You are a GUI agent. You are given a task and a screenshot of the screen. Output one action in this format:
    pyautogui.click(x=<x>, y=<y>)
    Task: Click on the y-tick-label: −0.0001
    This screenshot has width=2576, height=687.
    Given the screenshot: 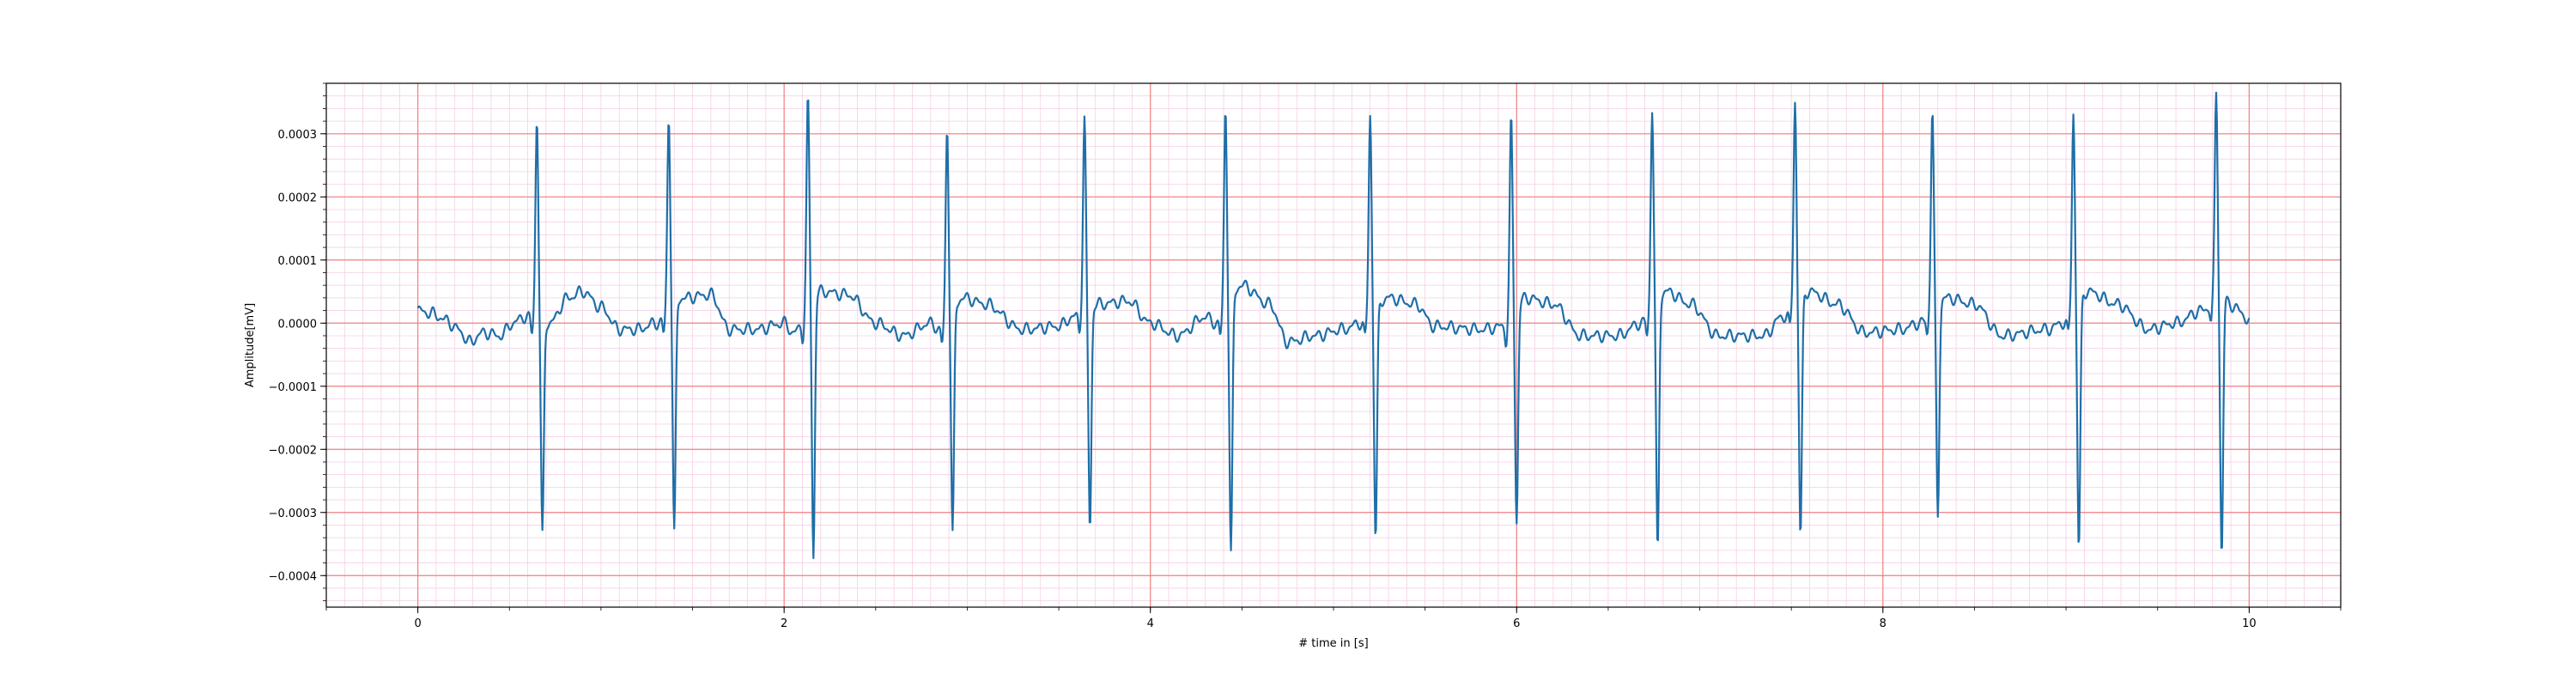 What is the action you would take?
    pyautogui.click(x=293, y=387)
    